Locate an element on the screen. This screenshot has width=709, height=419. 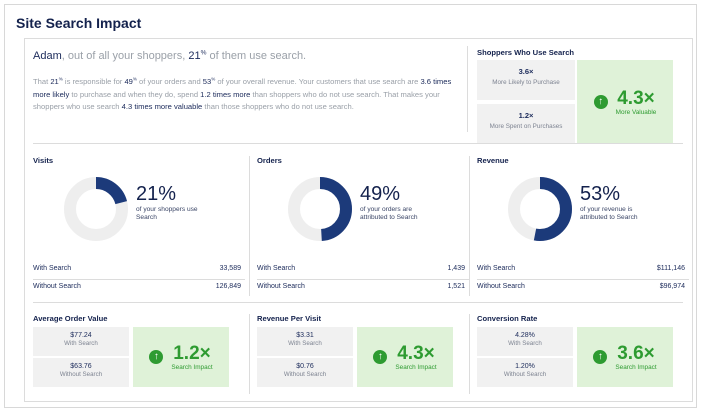
search-impact-tile: ↑ 3.6× Search Impact is located at coordinates (625, 357).